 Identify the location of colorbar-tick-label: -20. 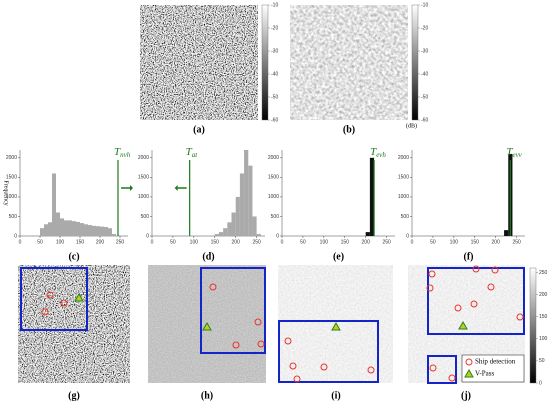
(424, 28).